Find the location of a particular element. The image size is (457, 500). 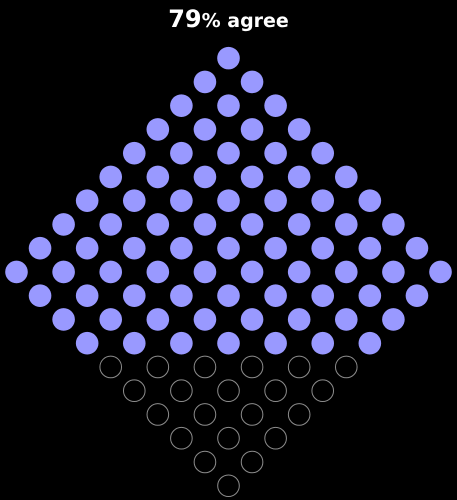

text: % agree is located at coordinates (245, 21).